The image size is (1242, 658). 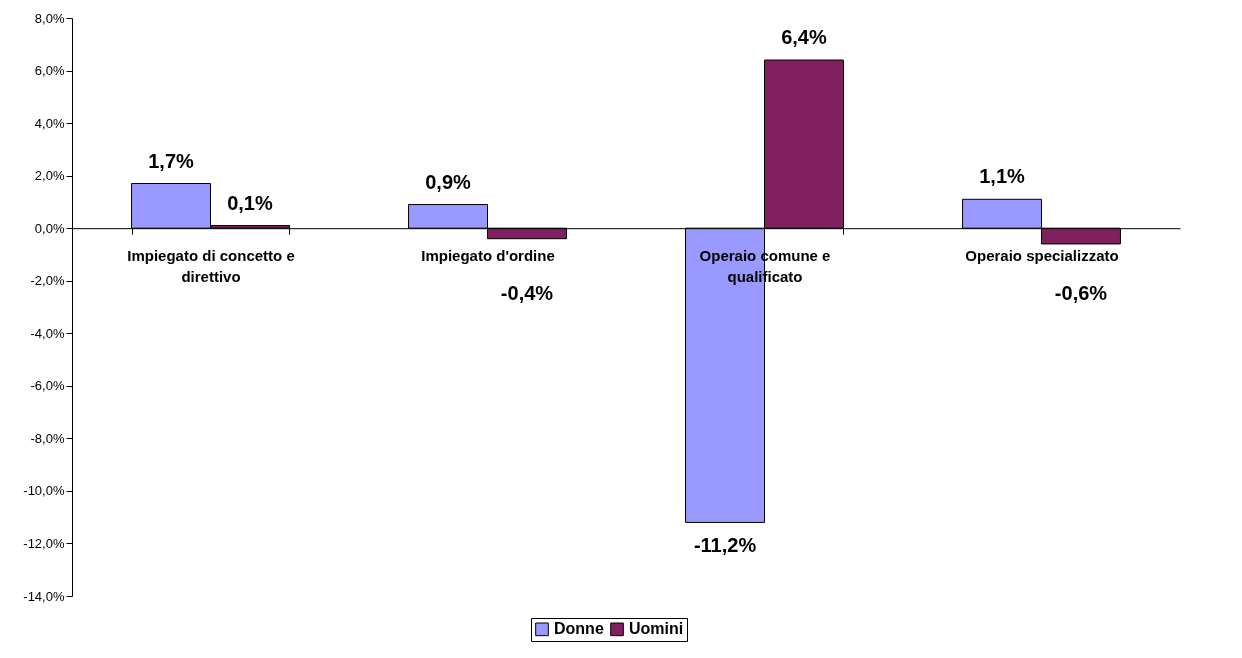 I want to click on x-tick-label: Operaio specializzato, so click(x=1042, y=255).